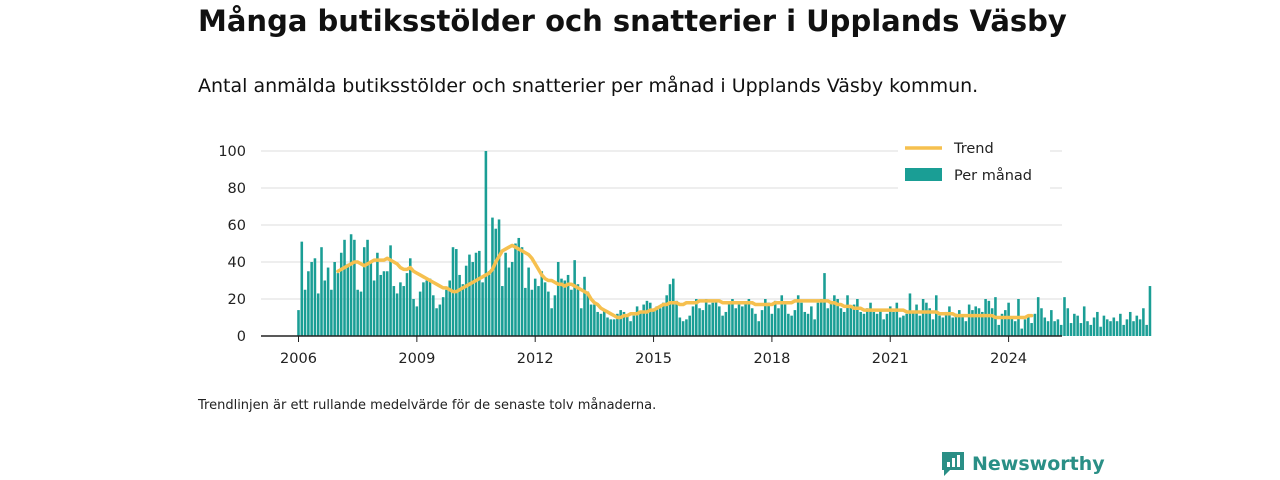 The image size is (1280, 480). I want to click on legend-bars-swatch, so click(923, 174).